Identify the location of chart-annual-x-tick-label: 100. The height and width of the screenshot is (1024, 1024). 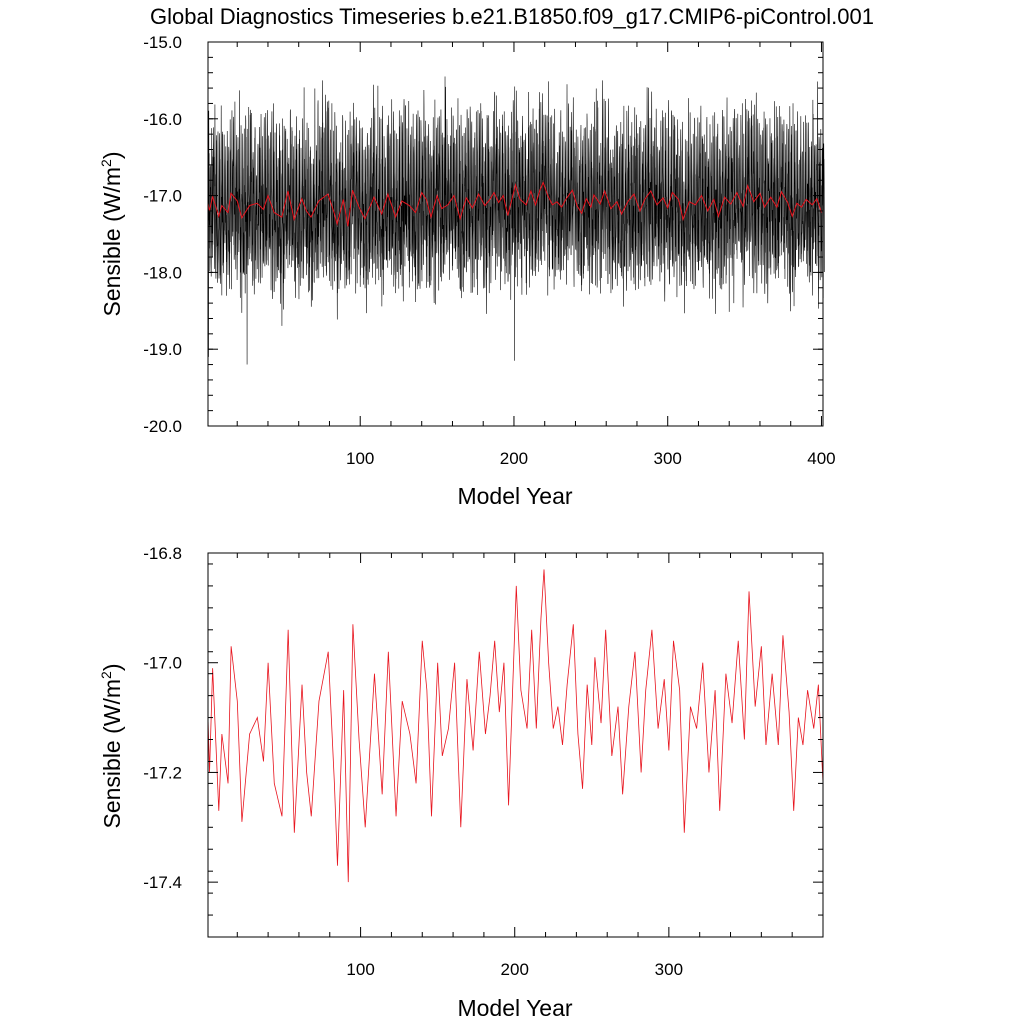
(360, 969).